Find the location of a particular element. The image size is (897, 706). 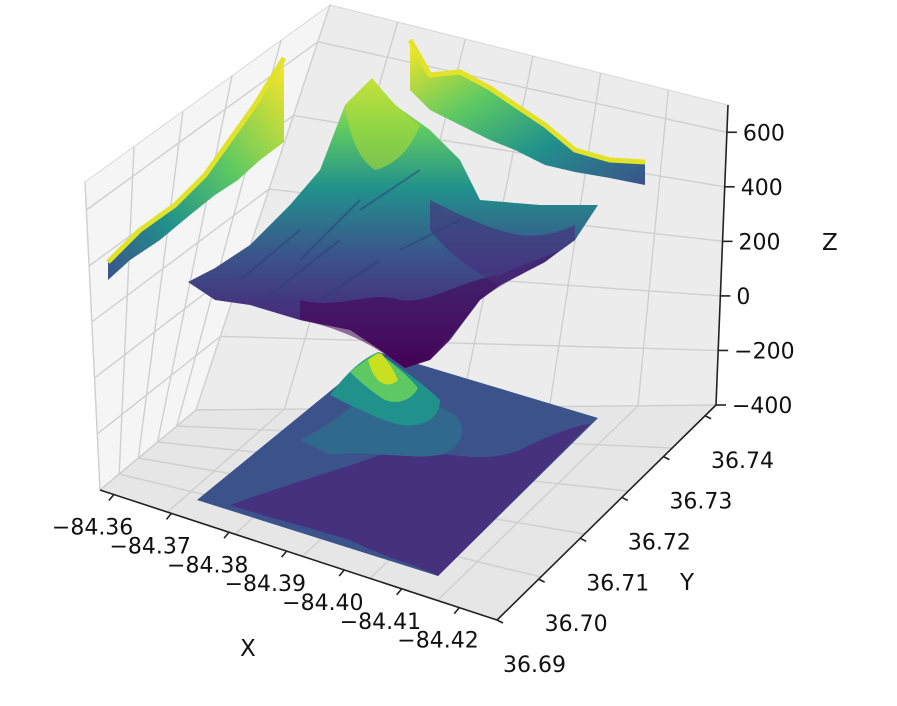

y-tick-label: 36.74 is located at coordinates (742, 461).